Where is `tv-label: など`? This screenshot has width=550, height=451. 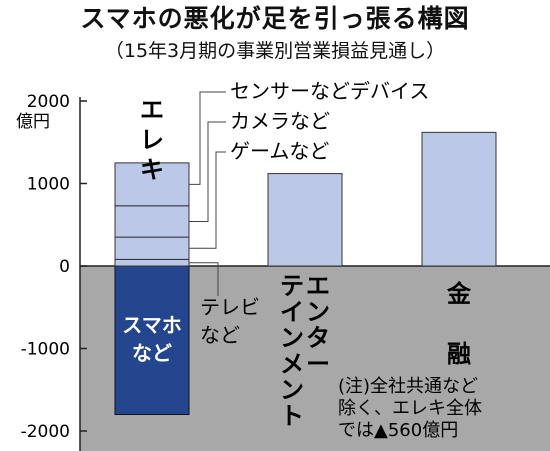
tv-label: など is located at coordinates (220, 335).